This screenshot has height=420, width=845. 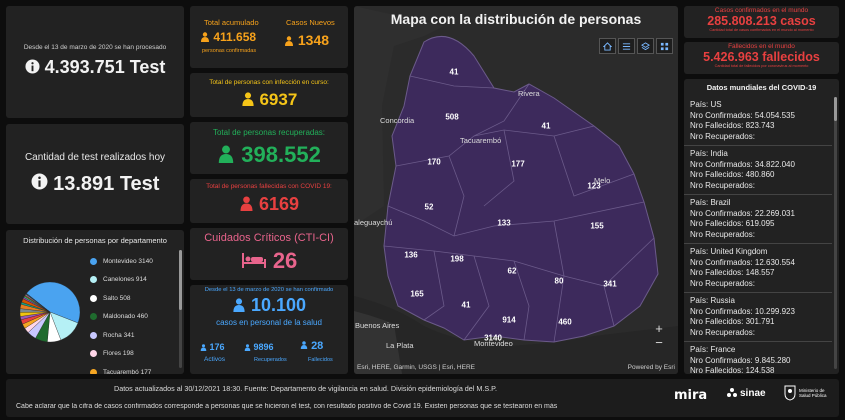 I want to click on legend-item: Tacuarembó 177, so click(x=133, y=368).